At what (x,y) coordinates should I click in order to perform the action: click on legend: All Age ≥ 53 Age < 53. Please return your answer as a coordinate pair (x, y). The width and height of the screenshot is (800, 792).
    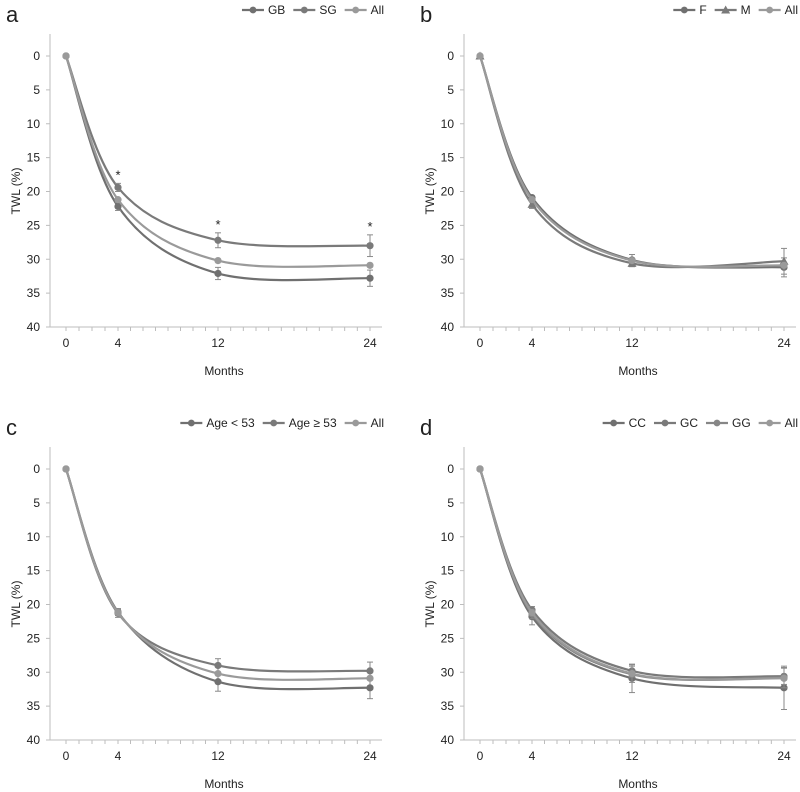
    Looking at the image, I should click on (282, 423).